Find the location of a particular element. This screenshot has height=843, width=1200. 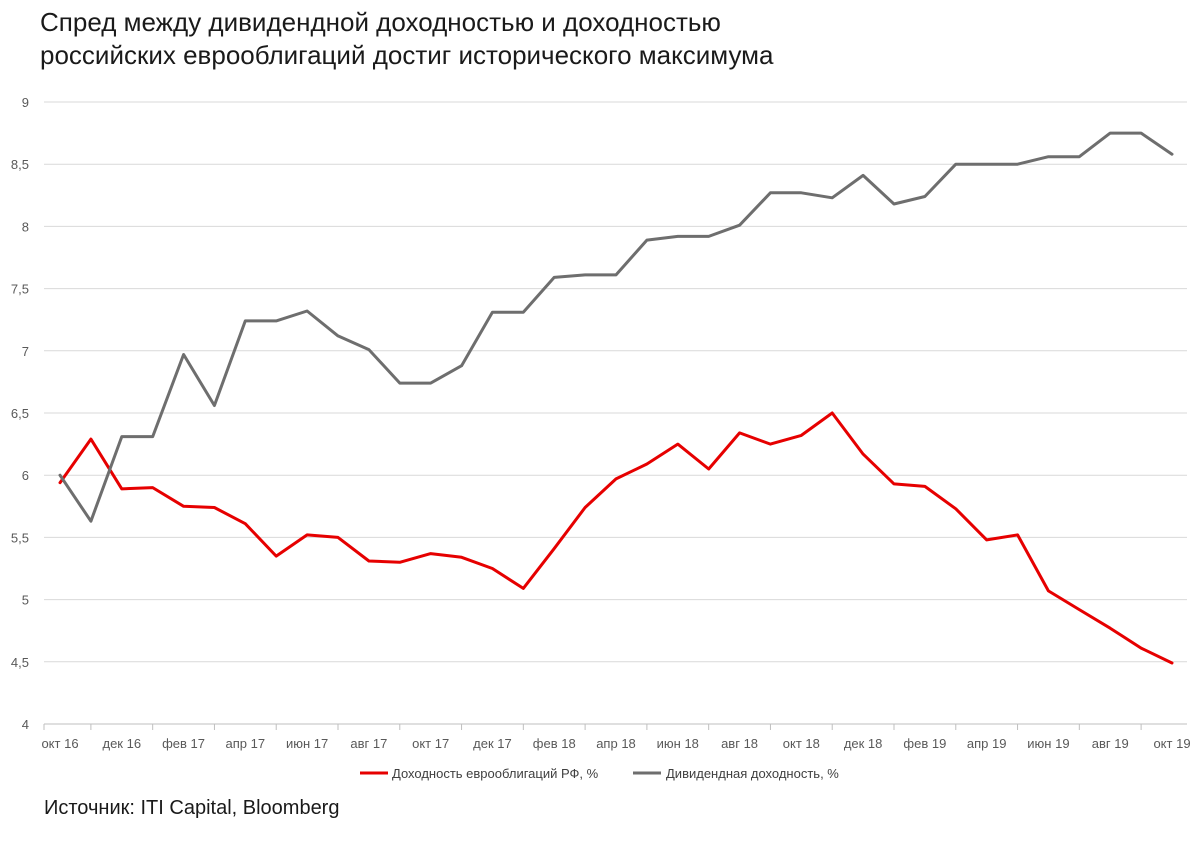

x-tick-label: июн 18 is located at coordinates (678, 743).